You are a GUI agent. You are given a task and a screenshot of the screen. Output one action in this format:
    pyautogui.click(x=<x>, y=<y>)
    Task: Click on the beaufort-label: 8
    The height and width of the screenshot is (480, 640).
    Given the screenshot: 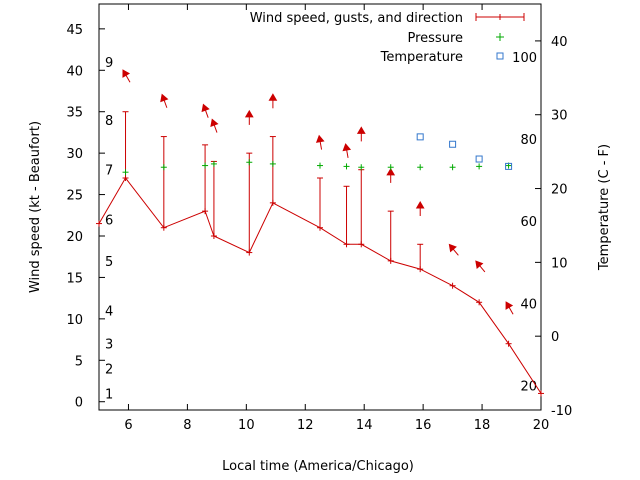 What is the action you would take?
    pyautogui.click(x=109, y=121)
    